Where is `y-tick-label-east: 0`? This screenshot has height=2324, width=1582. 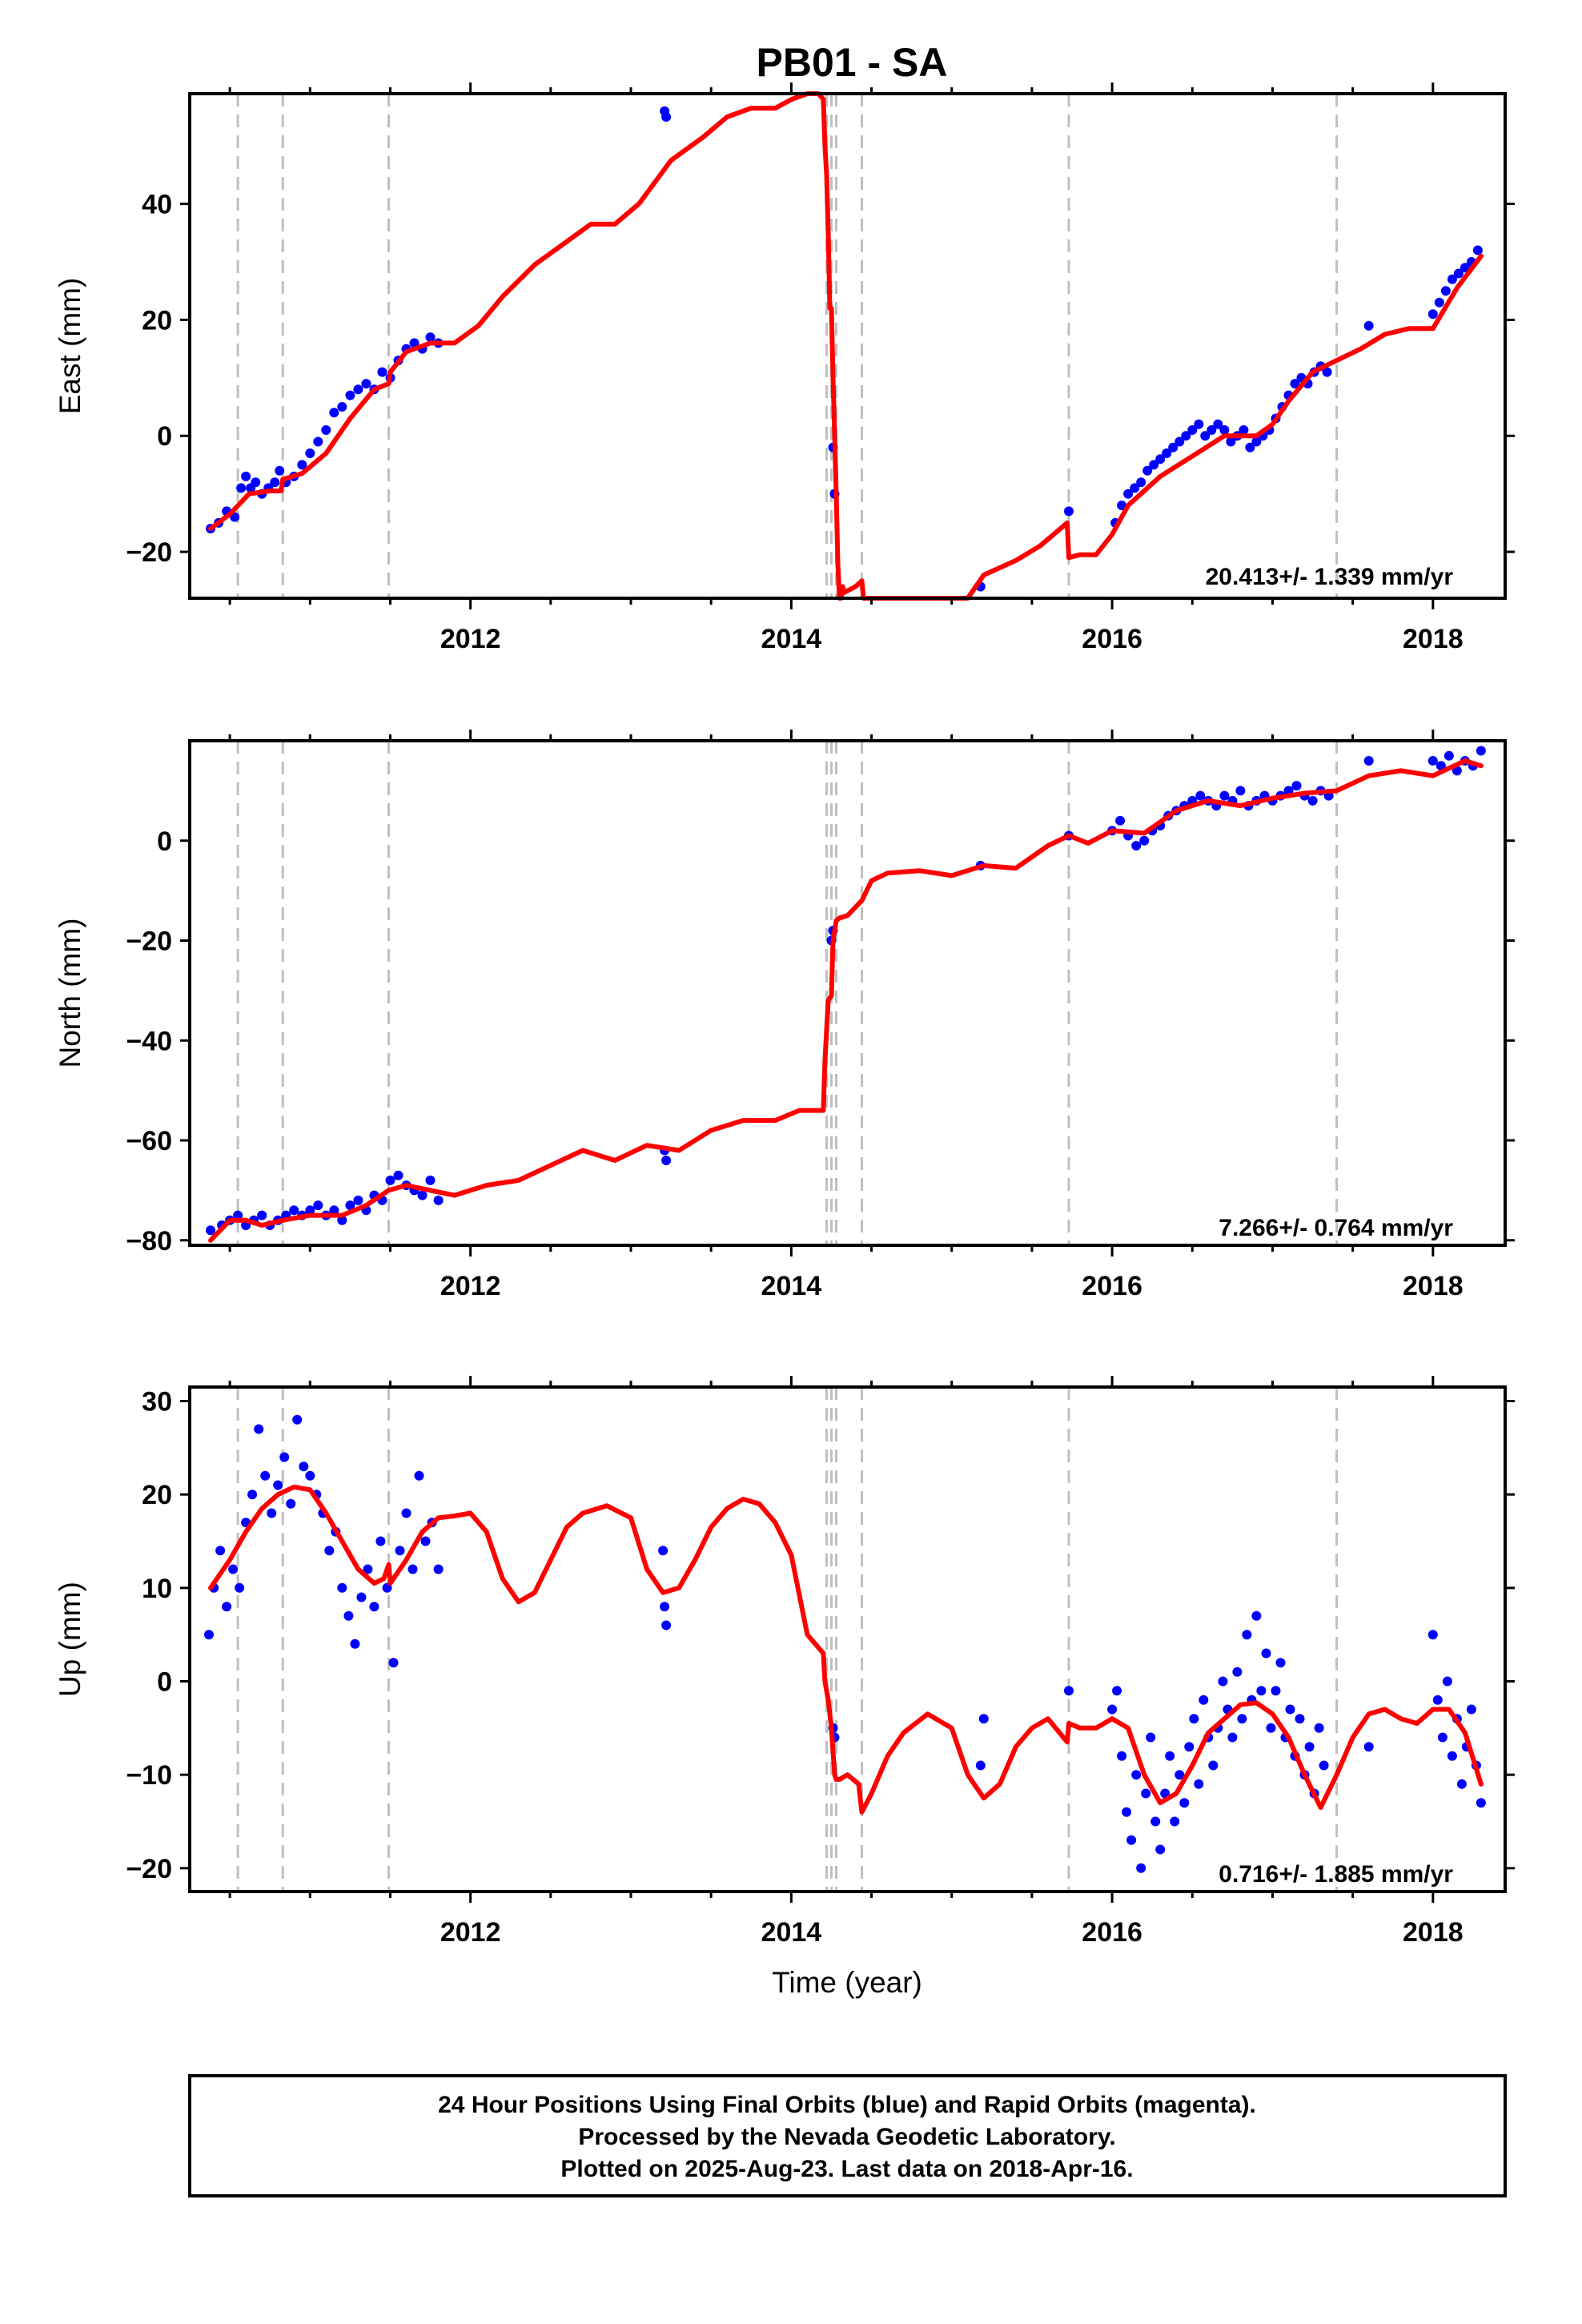 y-tick-label-east: 0 is located at coordinates (164, 437).